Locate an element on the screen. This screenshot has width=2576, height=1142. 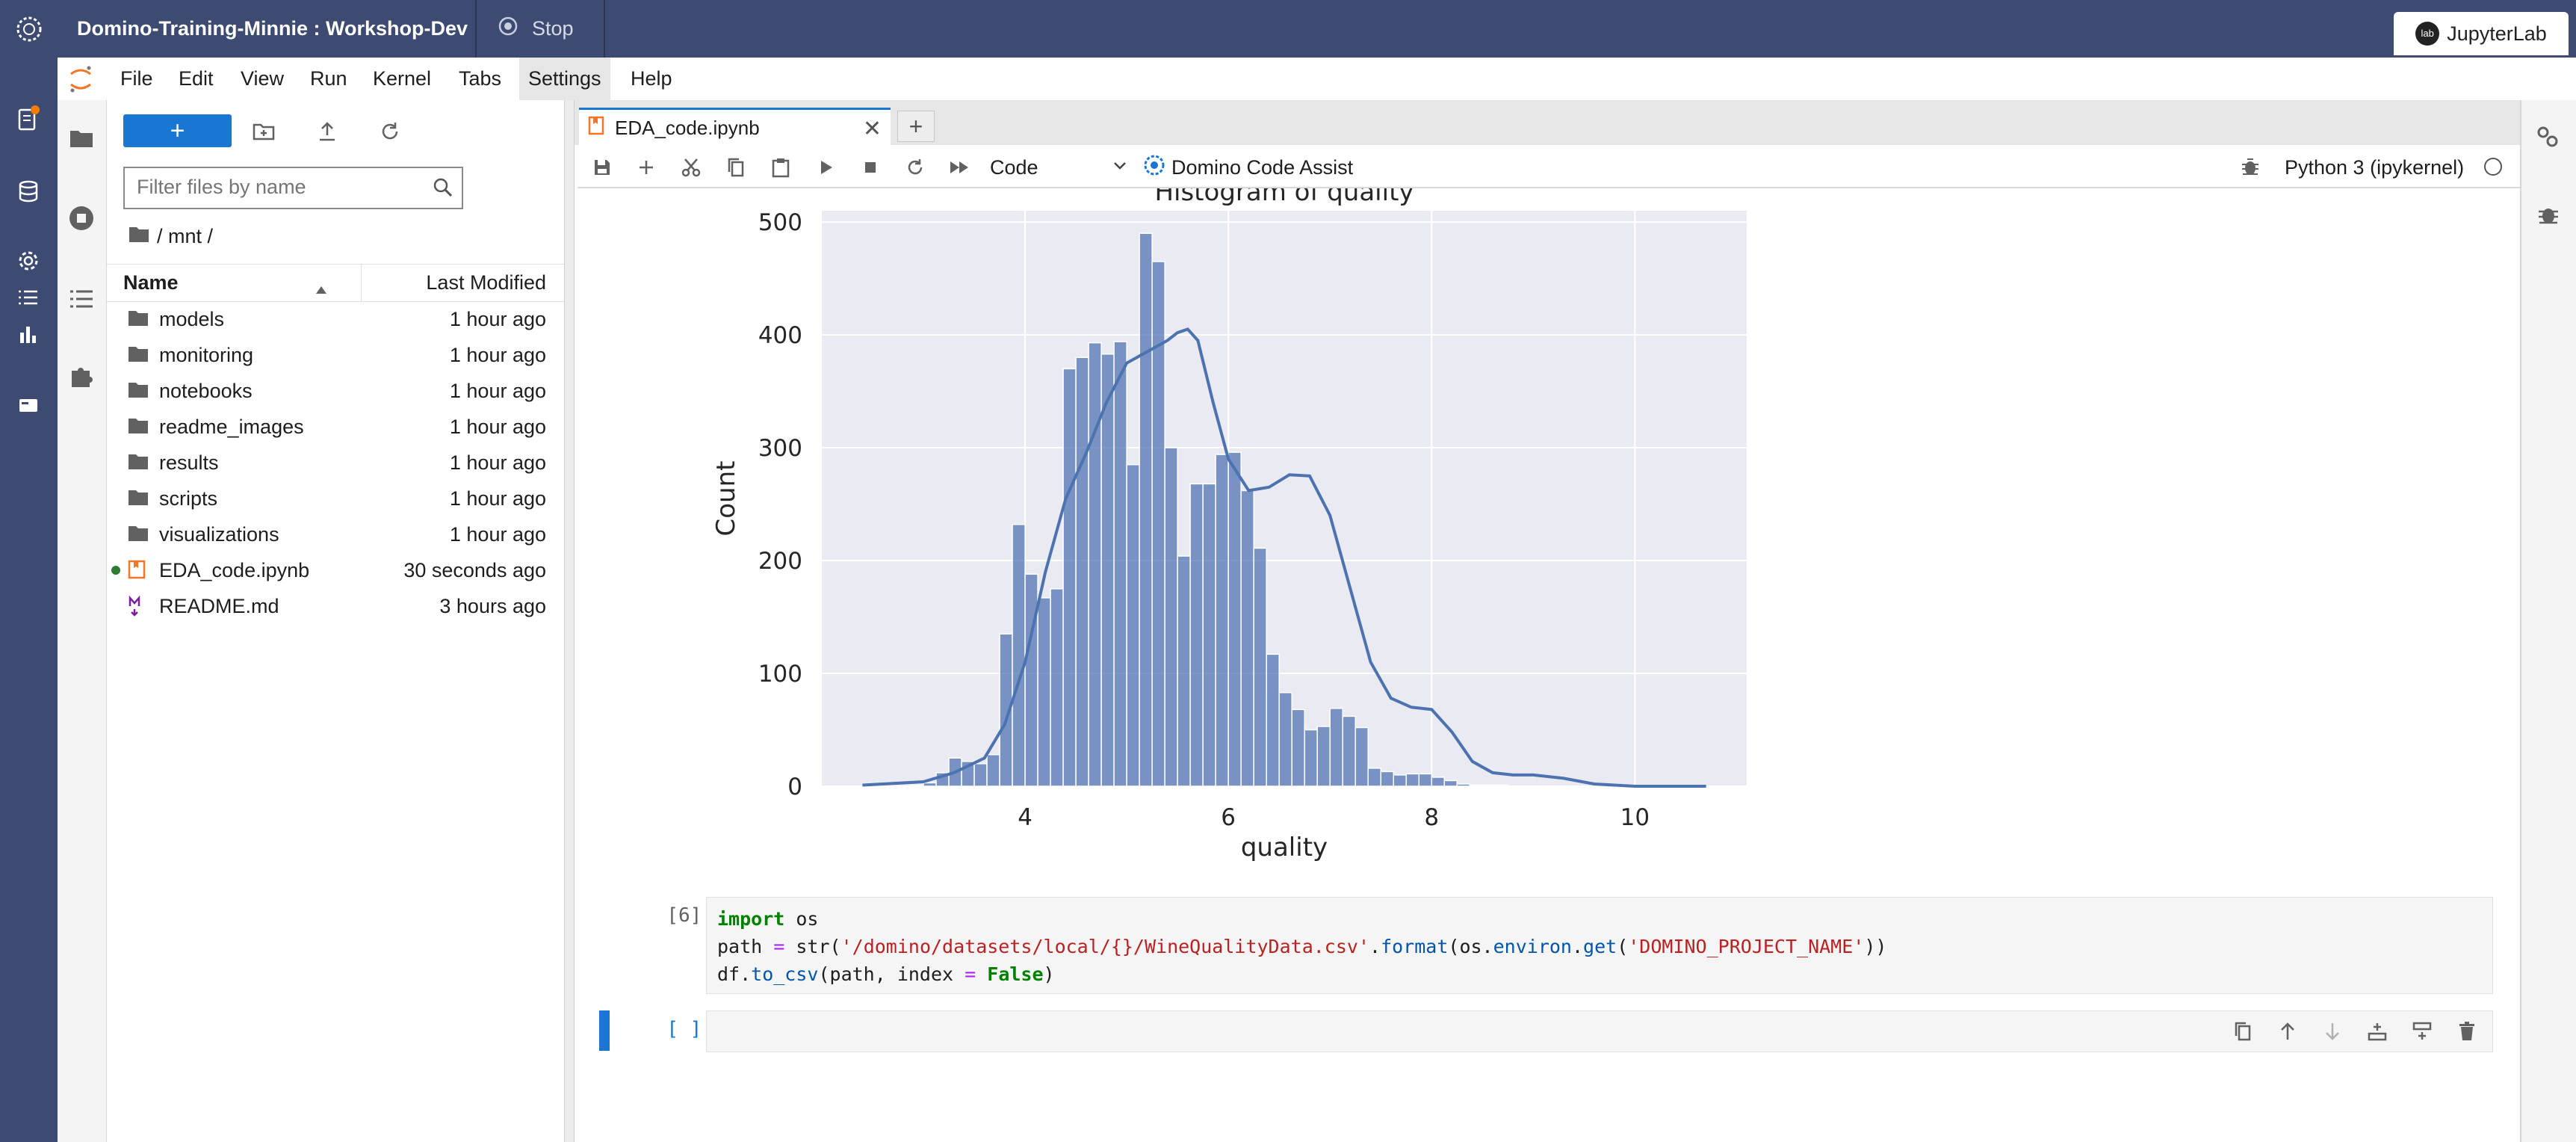
notebook-toolbar is located at coordinates (1549, 167).